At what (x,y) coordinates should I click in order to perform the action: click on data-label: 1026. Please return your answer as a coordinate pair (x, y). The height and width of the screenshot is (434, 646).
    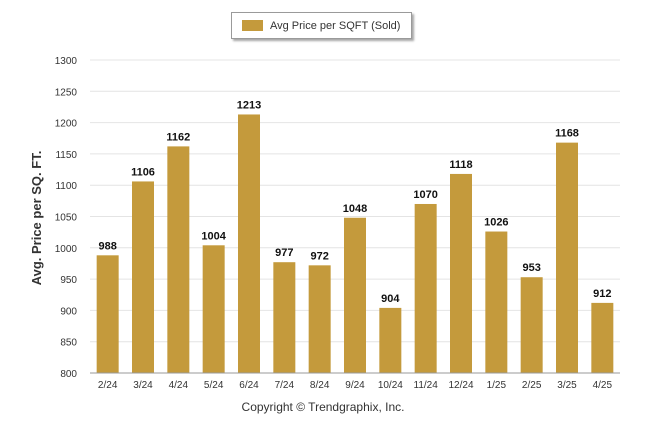
    Looking at the image, I should click on (496, 223).